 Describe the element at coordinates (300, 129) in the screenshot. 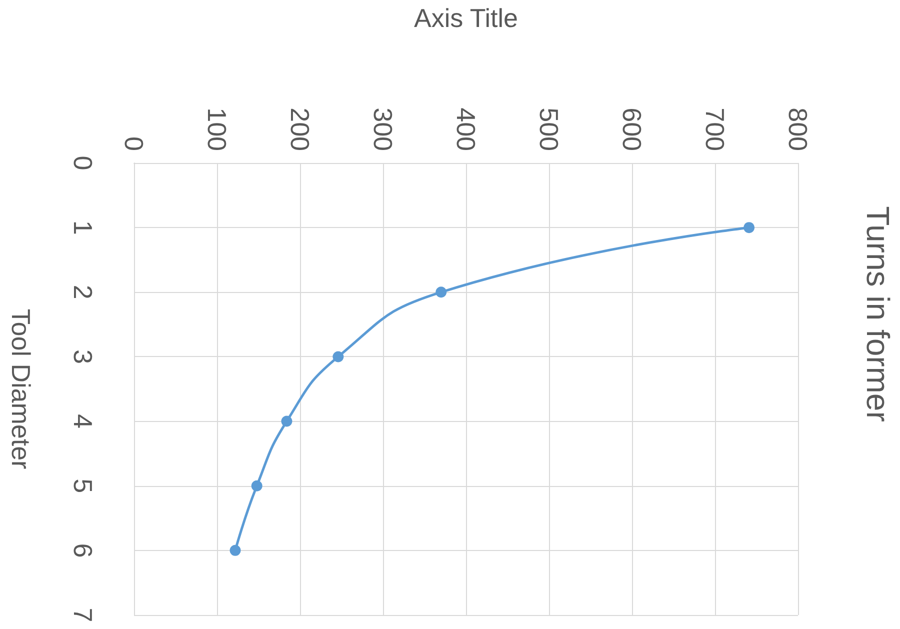

I see `x-tick-label: 200` at that location.